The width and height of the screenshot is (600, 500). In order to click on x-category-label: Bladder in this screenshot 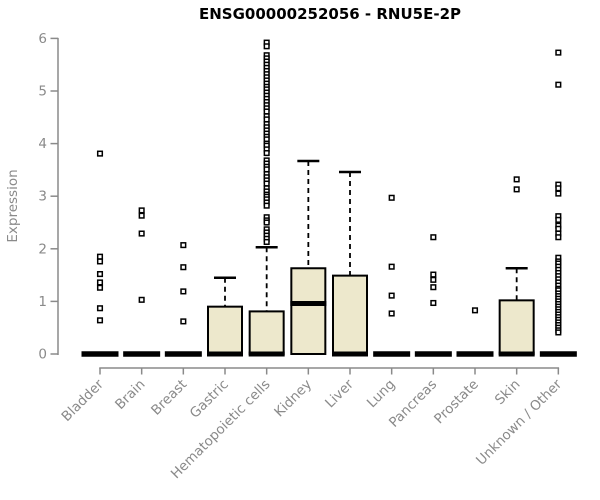, I will do `click(83, 400)`.